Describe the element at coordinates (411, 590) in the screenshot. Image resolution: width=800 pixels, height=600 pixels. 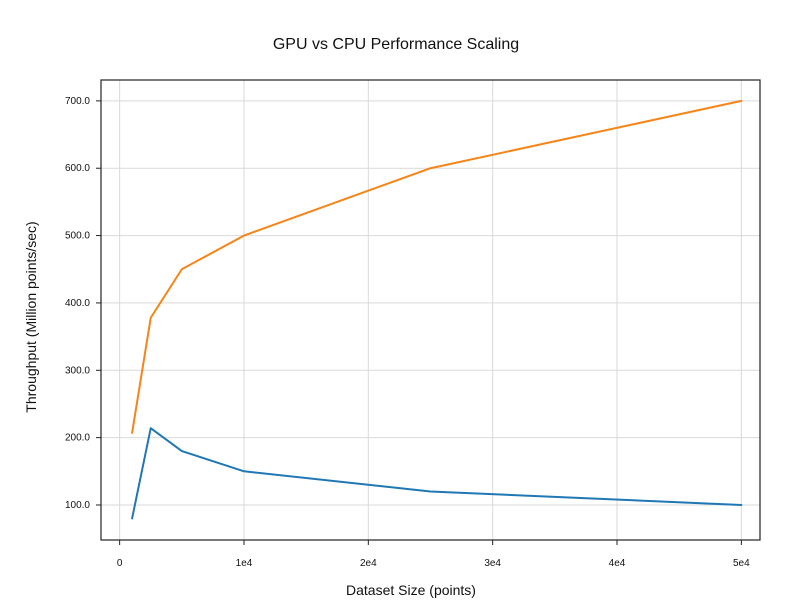
I see `x-axis-label: Dataset Size (points)` at that location.